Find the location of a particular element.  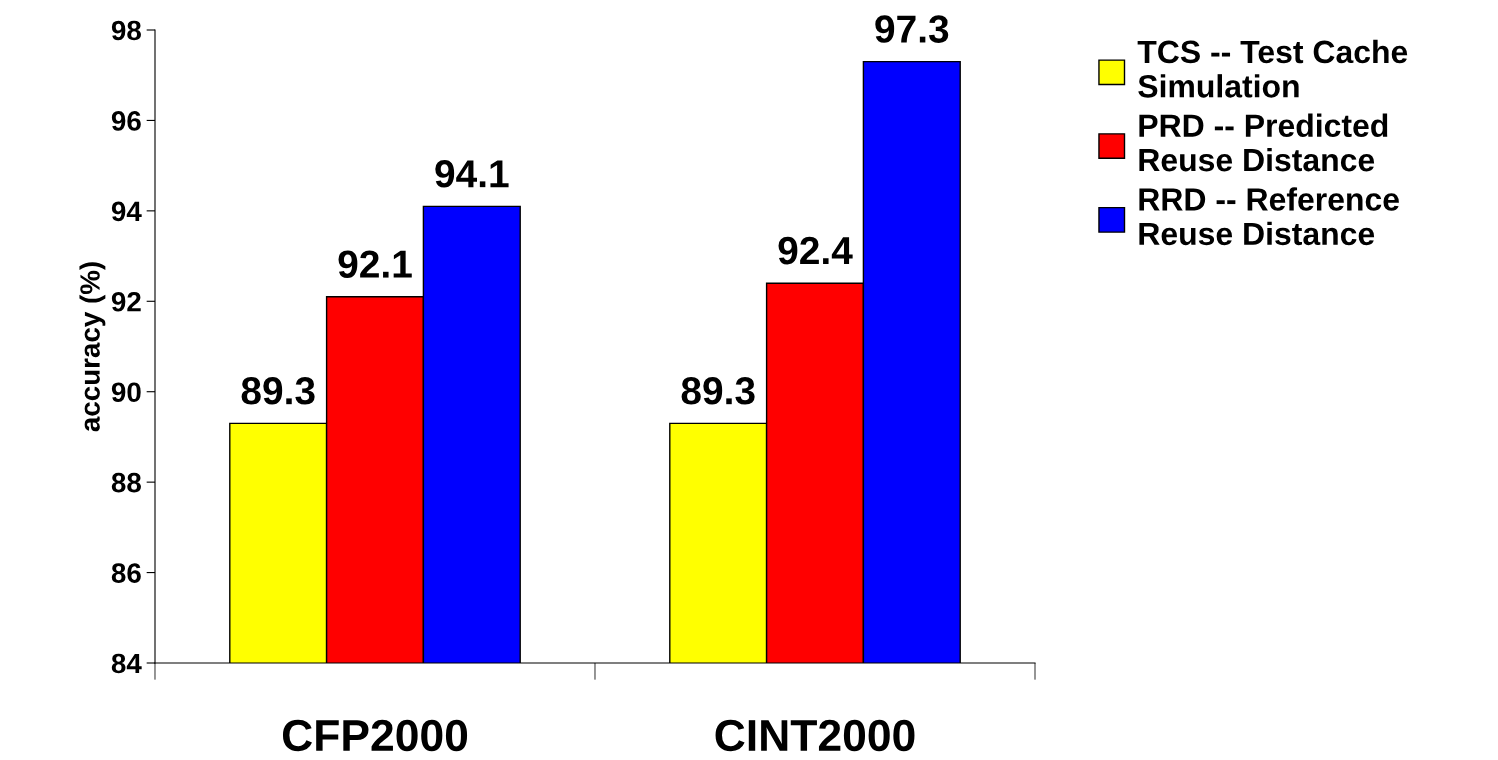

data-label: 92.1 is located at coordinates (375, 264).